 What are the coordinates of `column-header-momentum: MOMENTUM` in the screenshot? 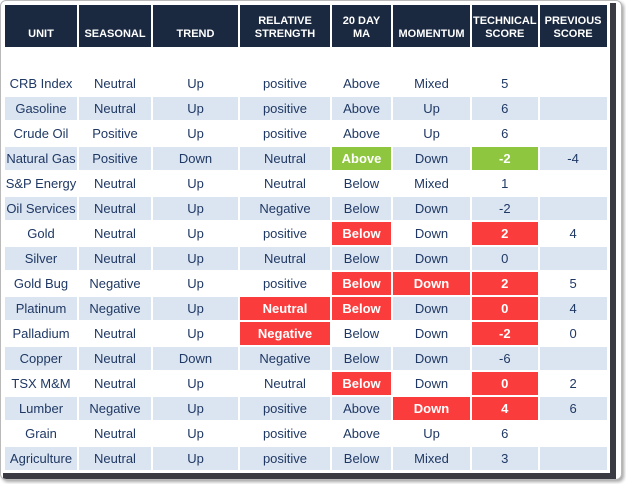 It's located at (431, 26).